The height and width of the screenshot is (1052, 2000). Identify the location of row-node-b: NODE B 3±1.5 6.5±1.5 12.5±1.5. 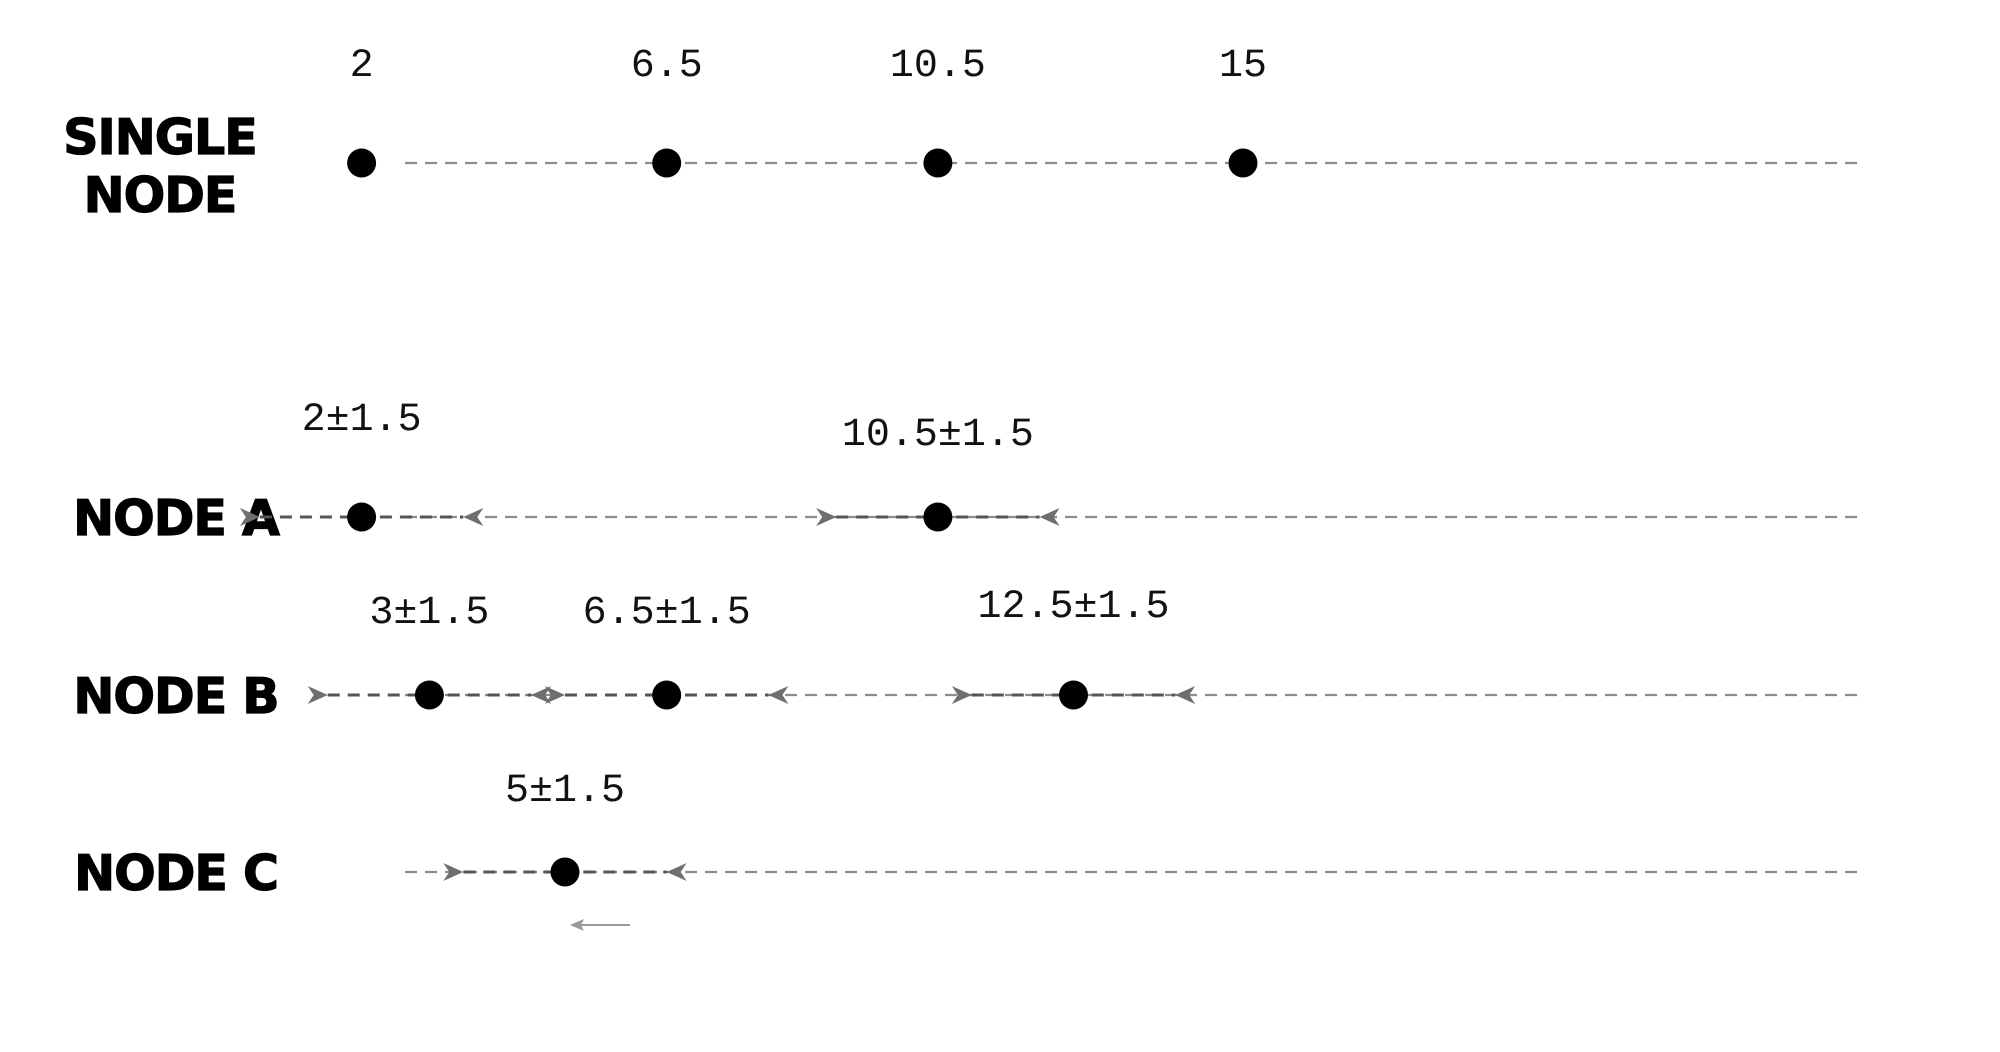
(969, 655).